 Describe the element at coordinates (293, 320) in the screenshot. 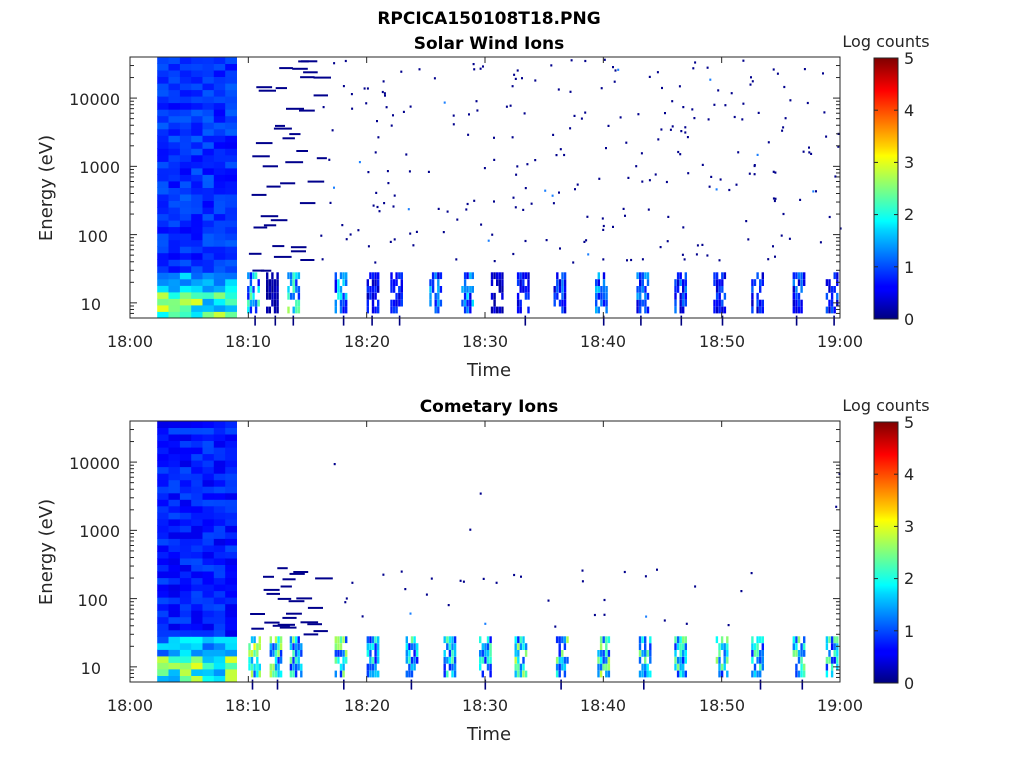

I see `burst-tail` at that location.